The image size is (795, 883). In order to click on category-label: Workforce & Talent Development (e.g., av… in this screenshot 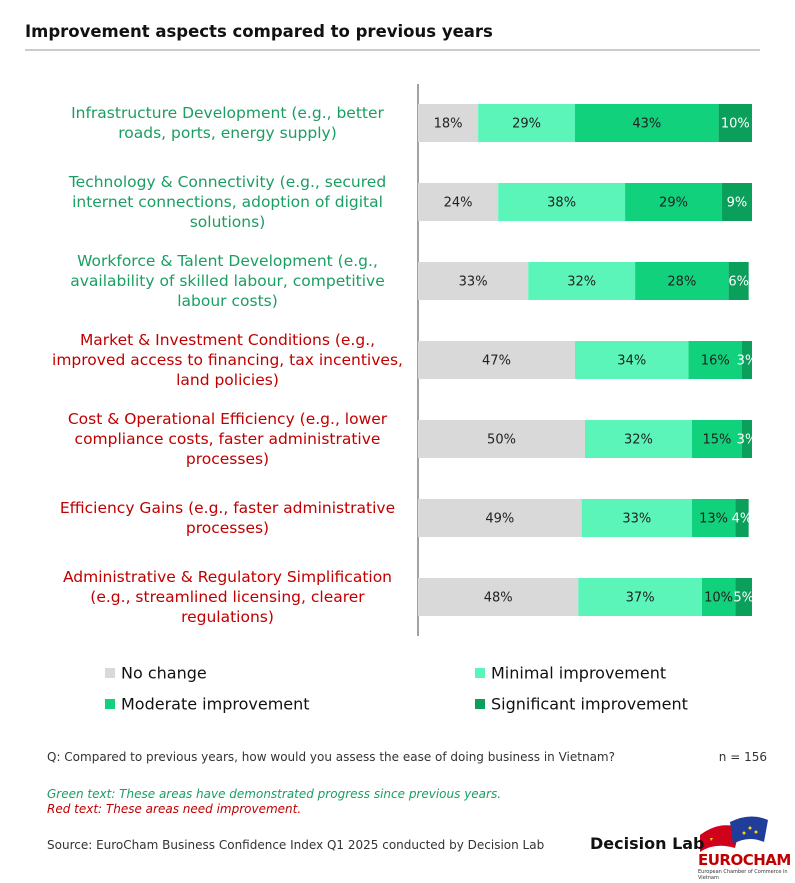, I will do `click(227, 281)`.